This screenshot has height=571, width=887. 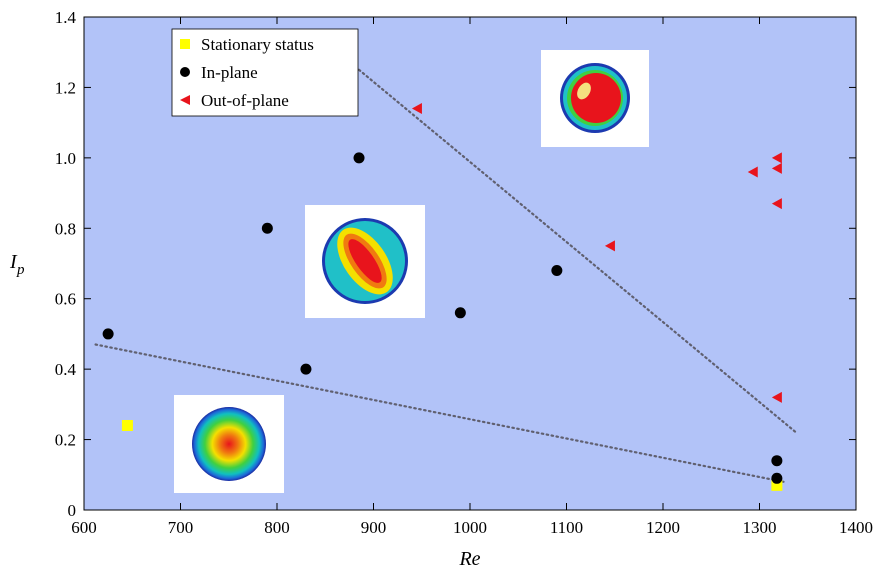 I want to click on svg-text: I, so click(x=13, y=262).